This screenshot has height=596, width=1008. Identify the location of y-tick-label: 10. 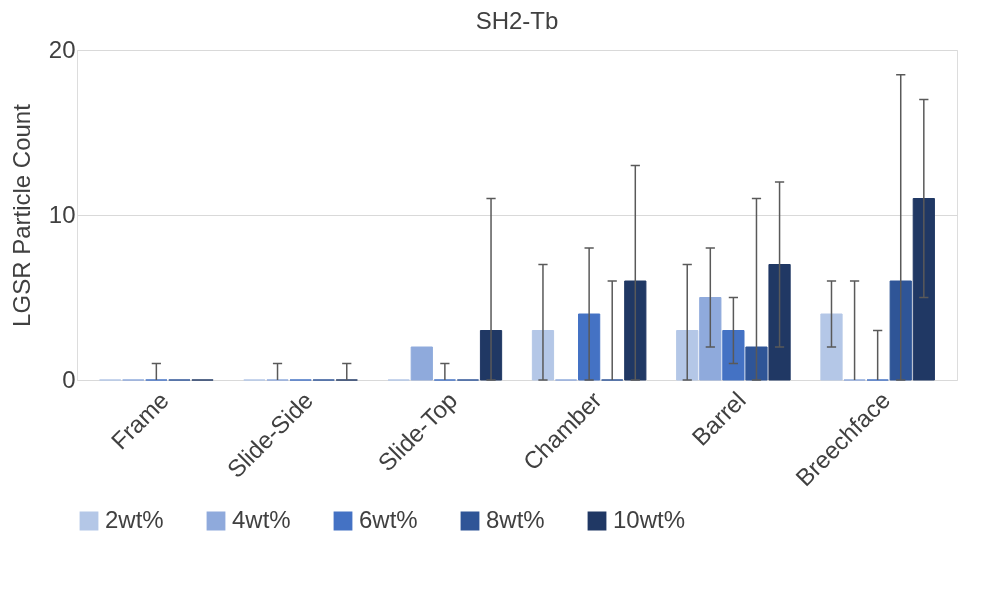
(62, 214).